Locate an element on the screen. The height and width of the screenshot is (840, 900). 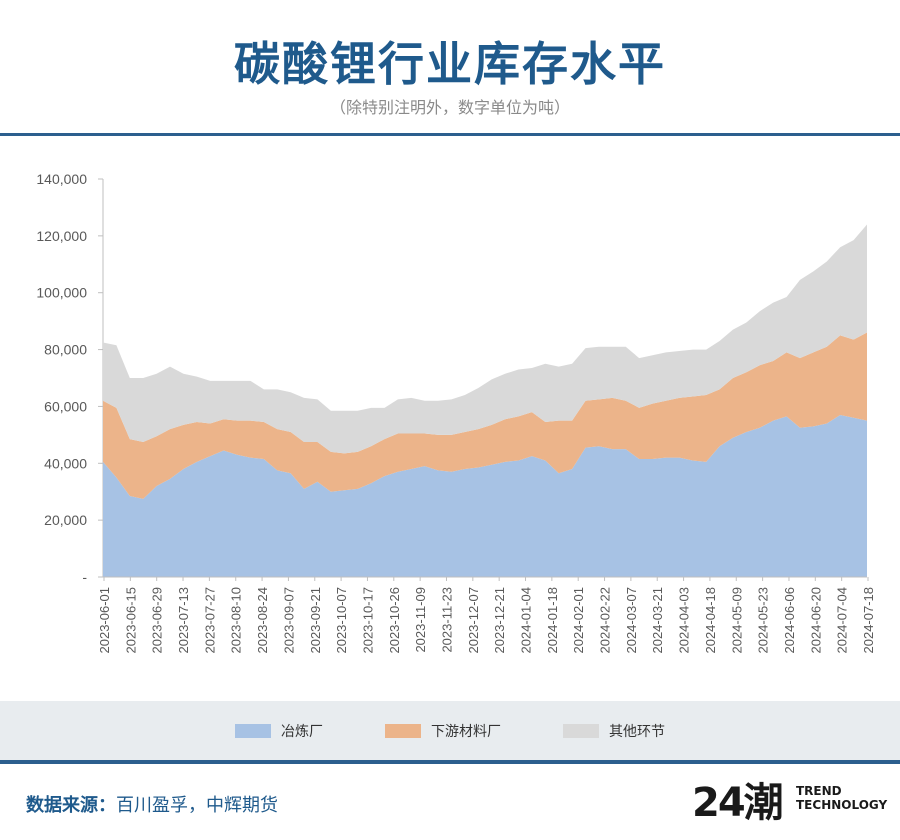
legend-item-other: 其他环节 is located at coordinates (614, 731).